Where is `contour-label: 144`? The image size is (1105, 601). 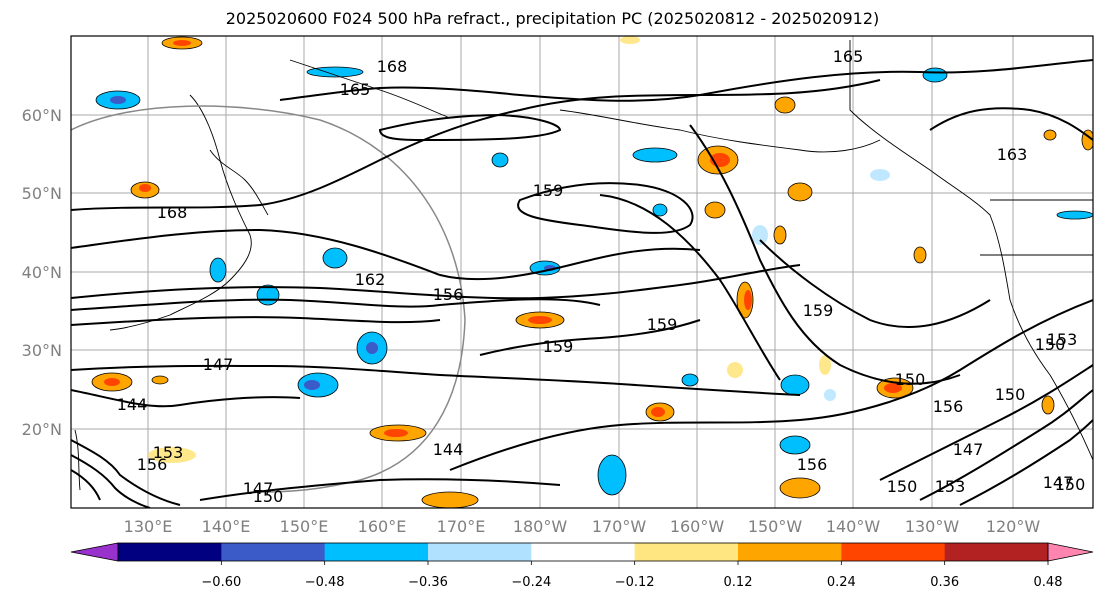 contour-label: 144 is located at coordinates (132, 404).